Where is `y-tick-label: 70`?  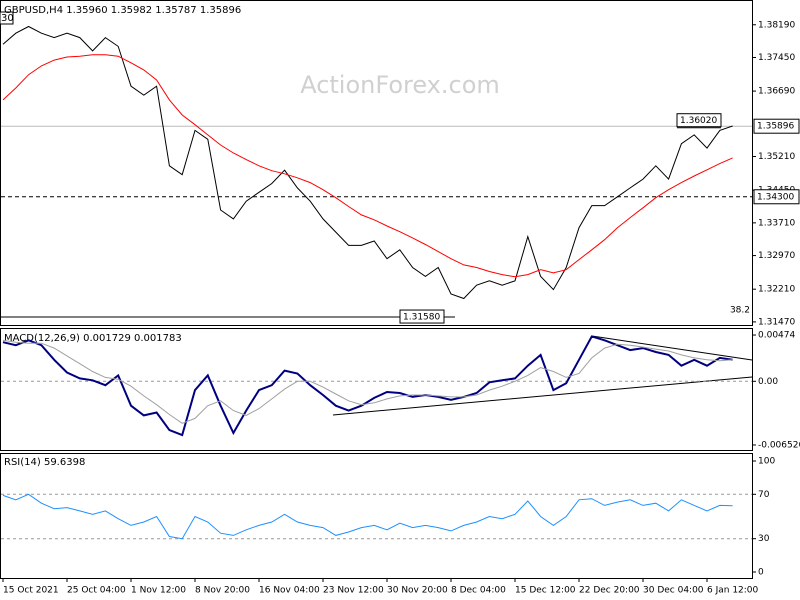
y-tick-label: 70 is located at coordinates (764, 495).